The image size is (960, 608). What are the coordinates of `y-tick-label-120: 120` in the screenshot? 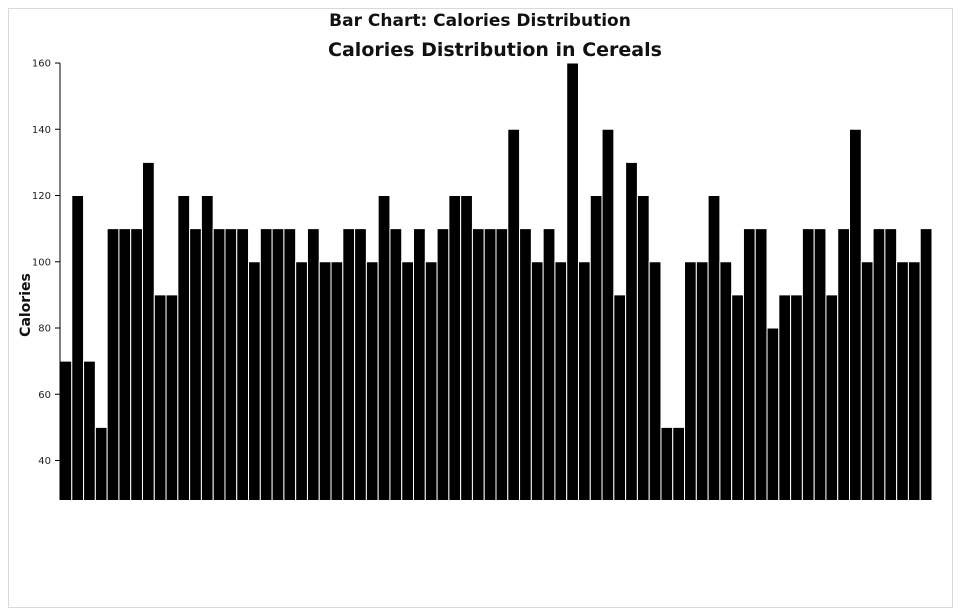 It's located at (41, 196).